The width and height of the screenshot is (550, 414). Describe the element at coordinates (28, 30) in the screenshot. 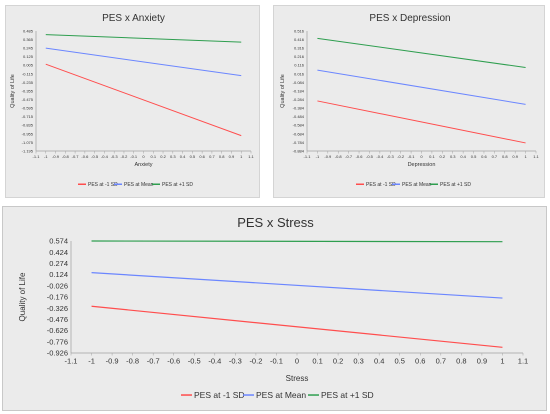

I see `y-tick-label: 0.485` at that location.